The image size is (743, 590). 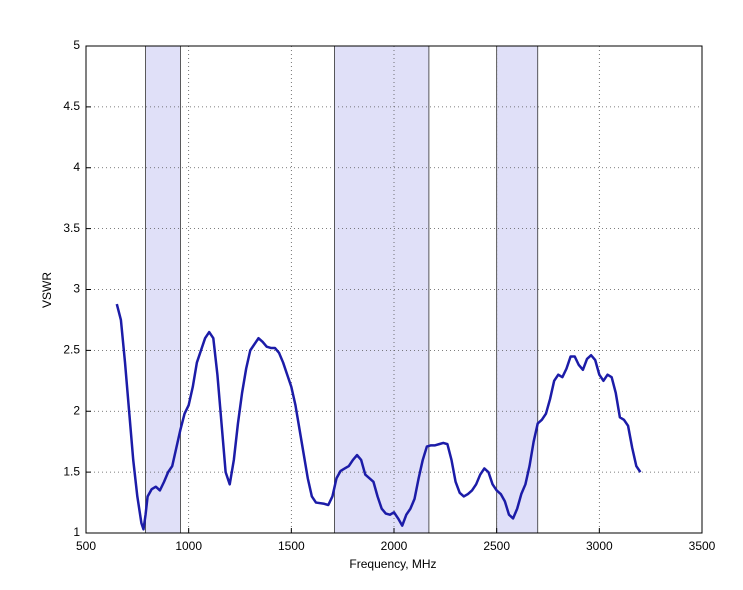 I want to click on y-tick-label: 4, so click(x=76, y=167).